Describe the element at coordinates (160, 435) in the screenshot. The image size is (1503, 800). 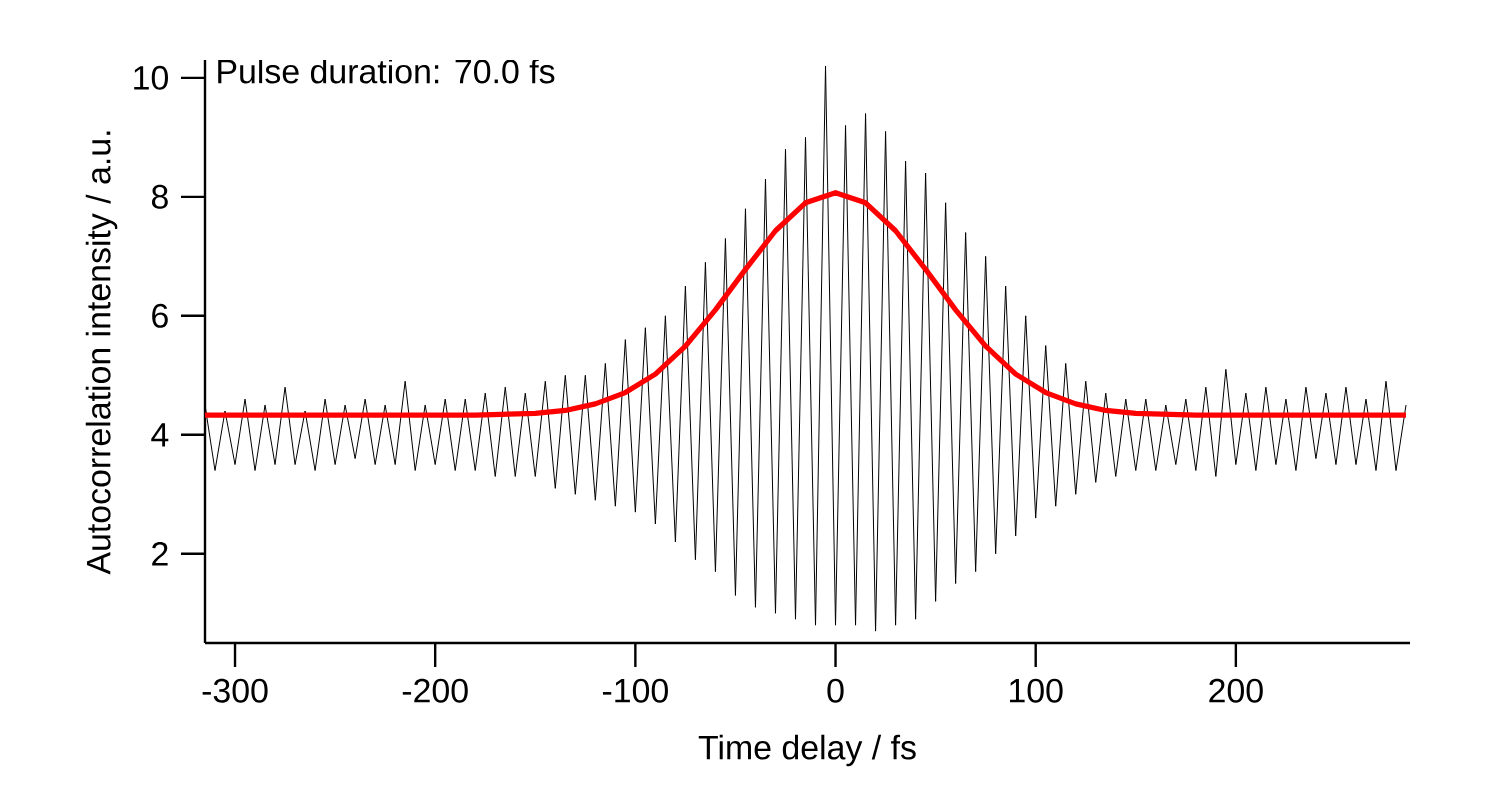
I see `y-tick-label: 4` at that location.